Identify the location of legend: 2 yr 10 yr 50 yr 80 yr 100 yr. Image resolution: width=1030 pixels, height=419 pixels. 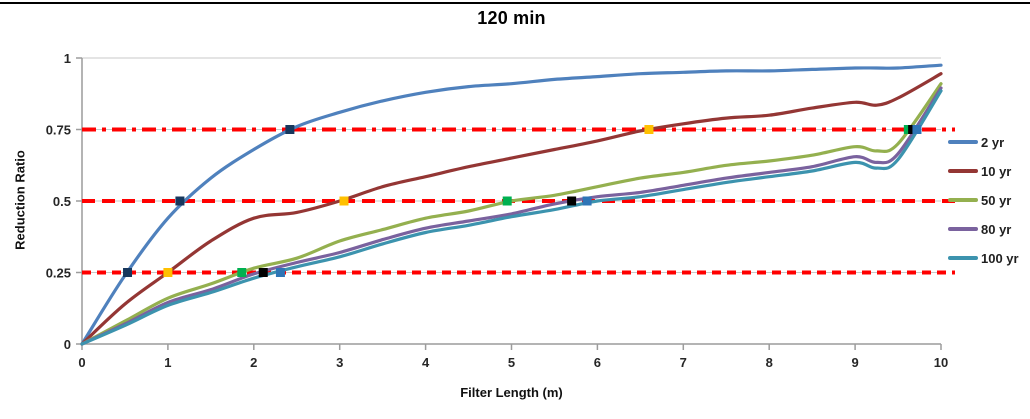
(983, 200).